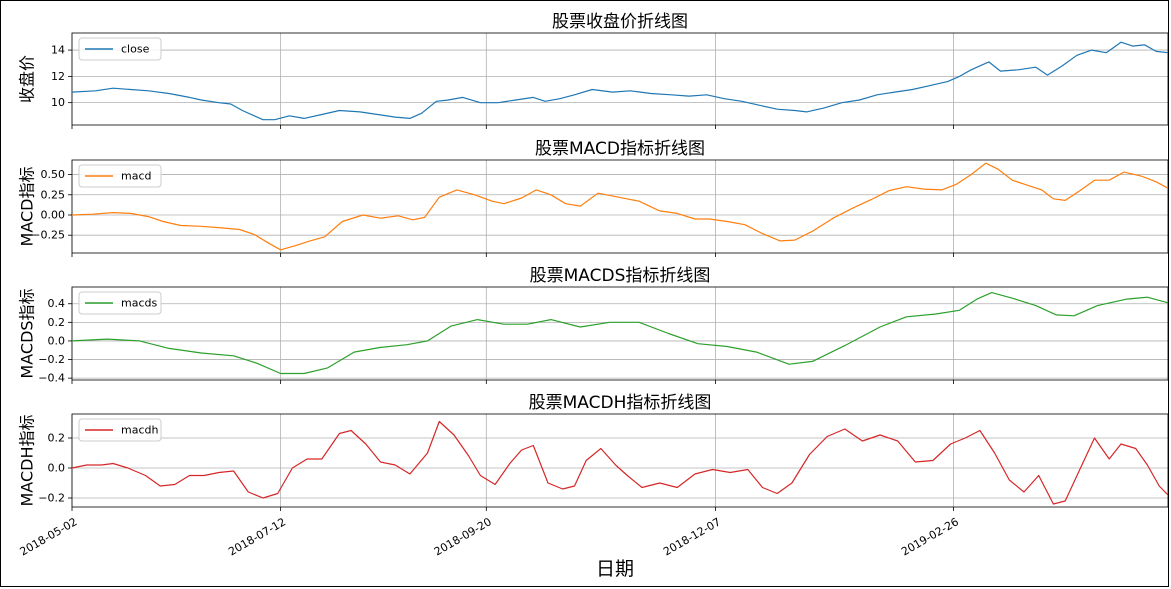  Describe the element at coordinates (139, 430) in the screenshot. I see `legend-label: macdh` at that location.